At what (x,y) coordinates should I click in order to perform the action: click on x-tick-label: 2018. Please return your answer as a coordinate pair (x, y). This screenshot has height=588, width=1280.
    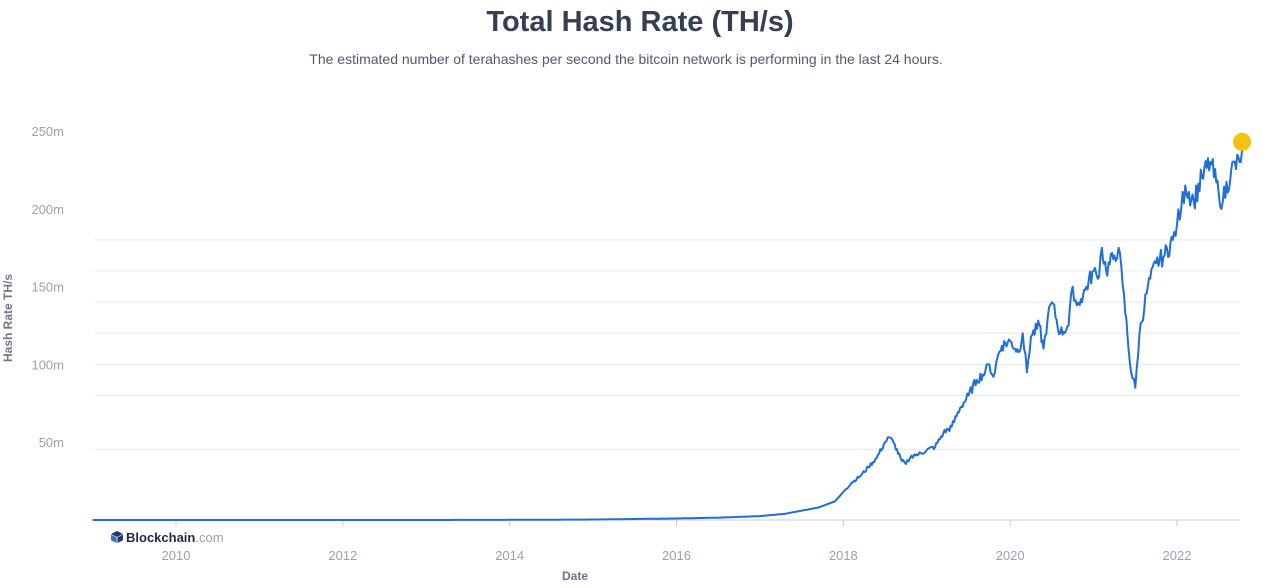
    Looking at the image, I should click on (843, 555).